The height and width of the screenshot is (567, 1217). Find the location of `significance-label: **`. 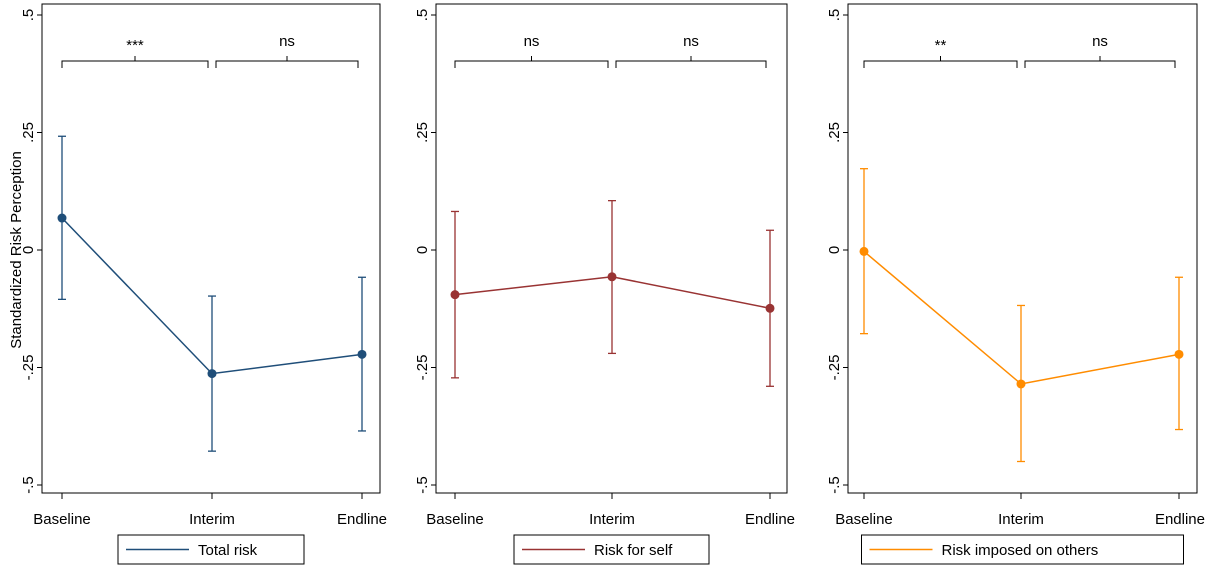

significance-label: ** is located at coordinates (941, 45).